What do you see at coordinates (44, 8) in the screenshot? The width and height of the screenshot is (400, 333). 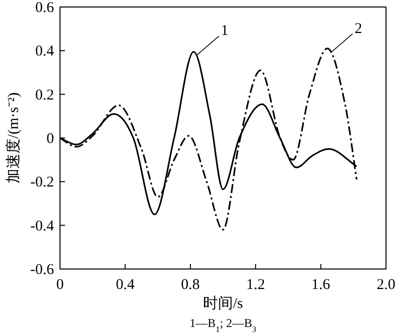 I see `y-tick-label: 0.6` at bounding box center [44, 8].